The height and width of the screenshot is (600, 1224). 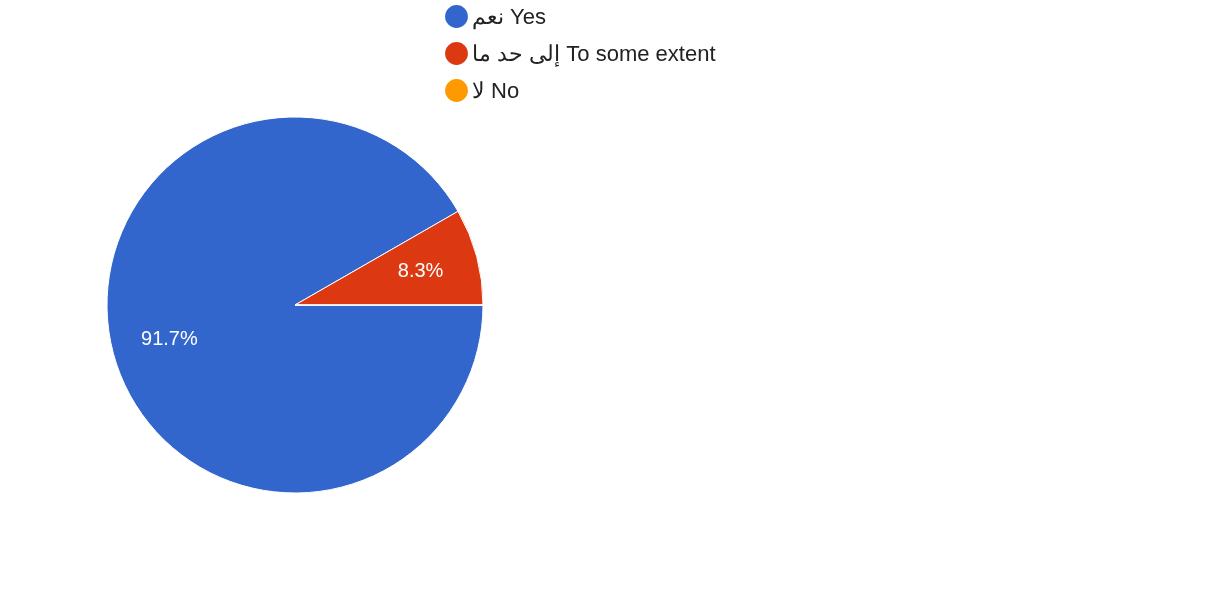 I want to click on legend-label: إلى حد ما To some extent, so click(x=594, y=53).